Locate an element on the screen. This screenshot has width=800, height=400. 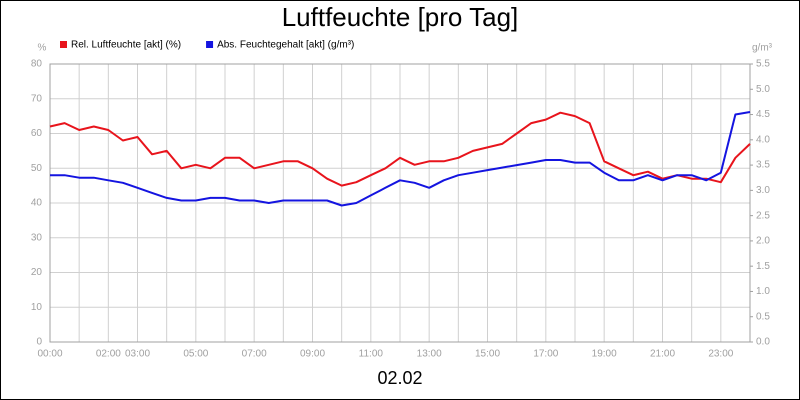
y-tick-label: 70 is located at coordinates (37, 98).